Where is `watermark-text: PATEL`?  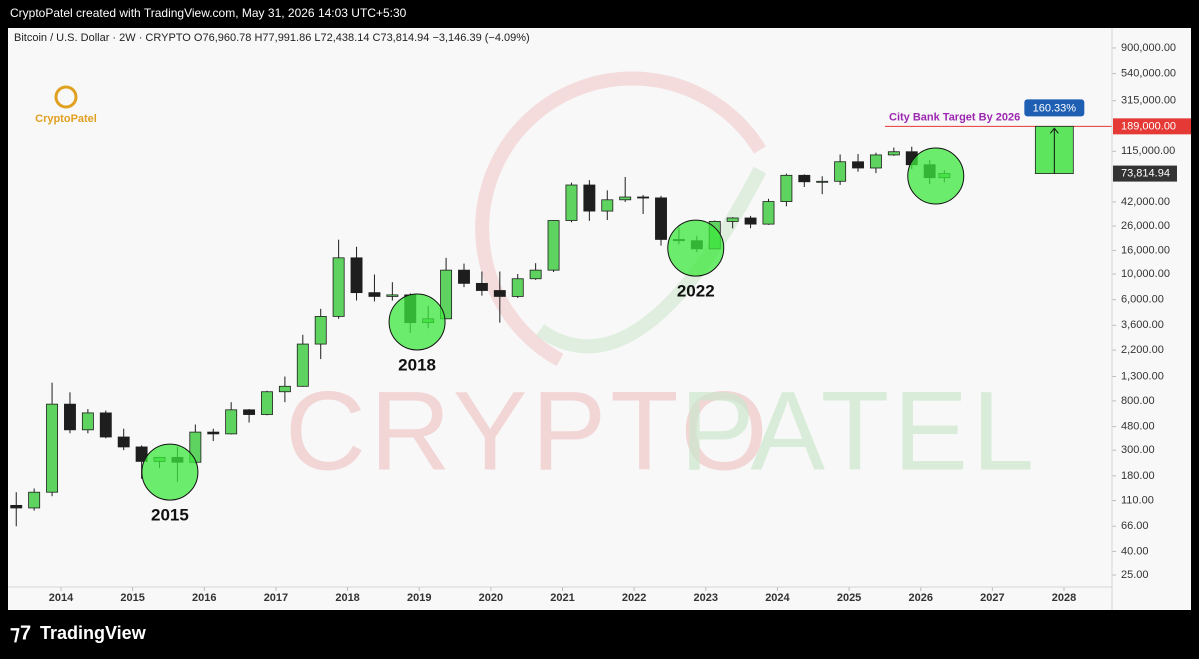 watermark-text: PATEL is located at coordinates (859, 431).